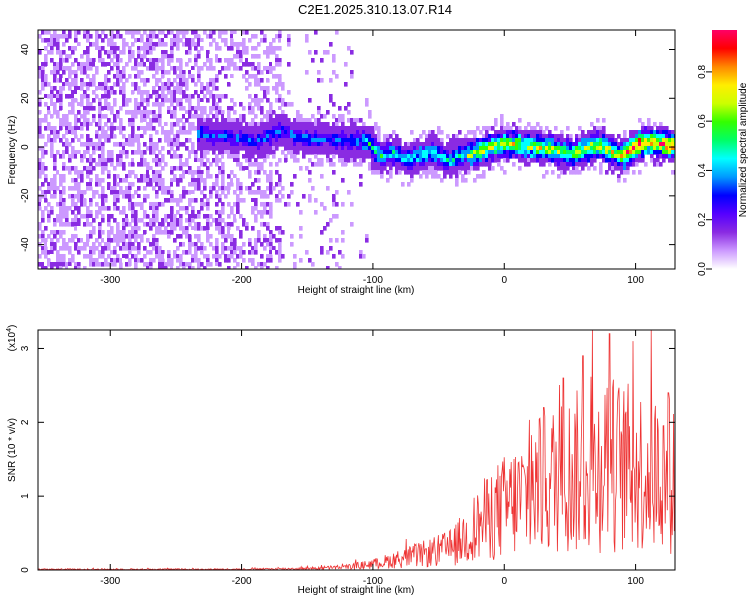  Describe the element at coordinates (702, 121) in the screenshot. I see `colorbar-tick-label: 0.6` at that location.